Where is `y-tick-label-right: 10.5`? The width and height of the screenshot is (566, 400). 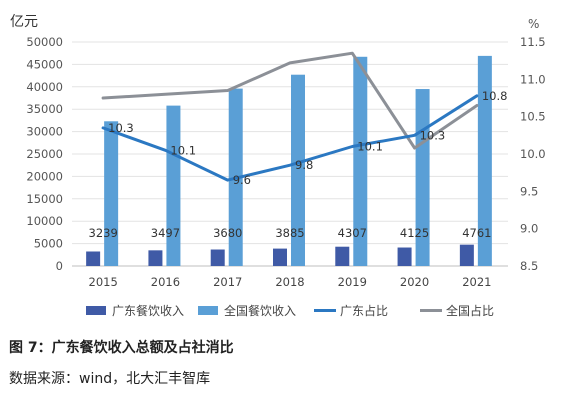 y-tick-label-right: 10.5 is located at coordinates (533, 117).